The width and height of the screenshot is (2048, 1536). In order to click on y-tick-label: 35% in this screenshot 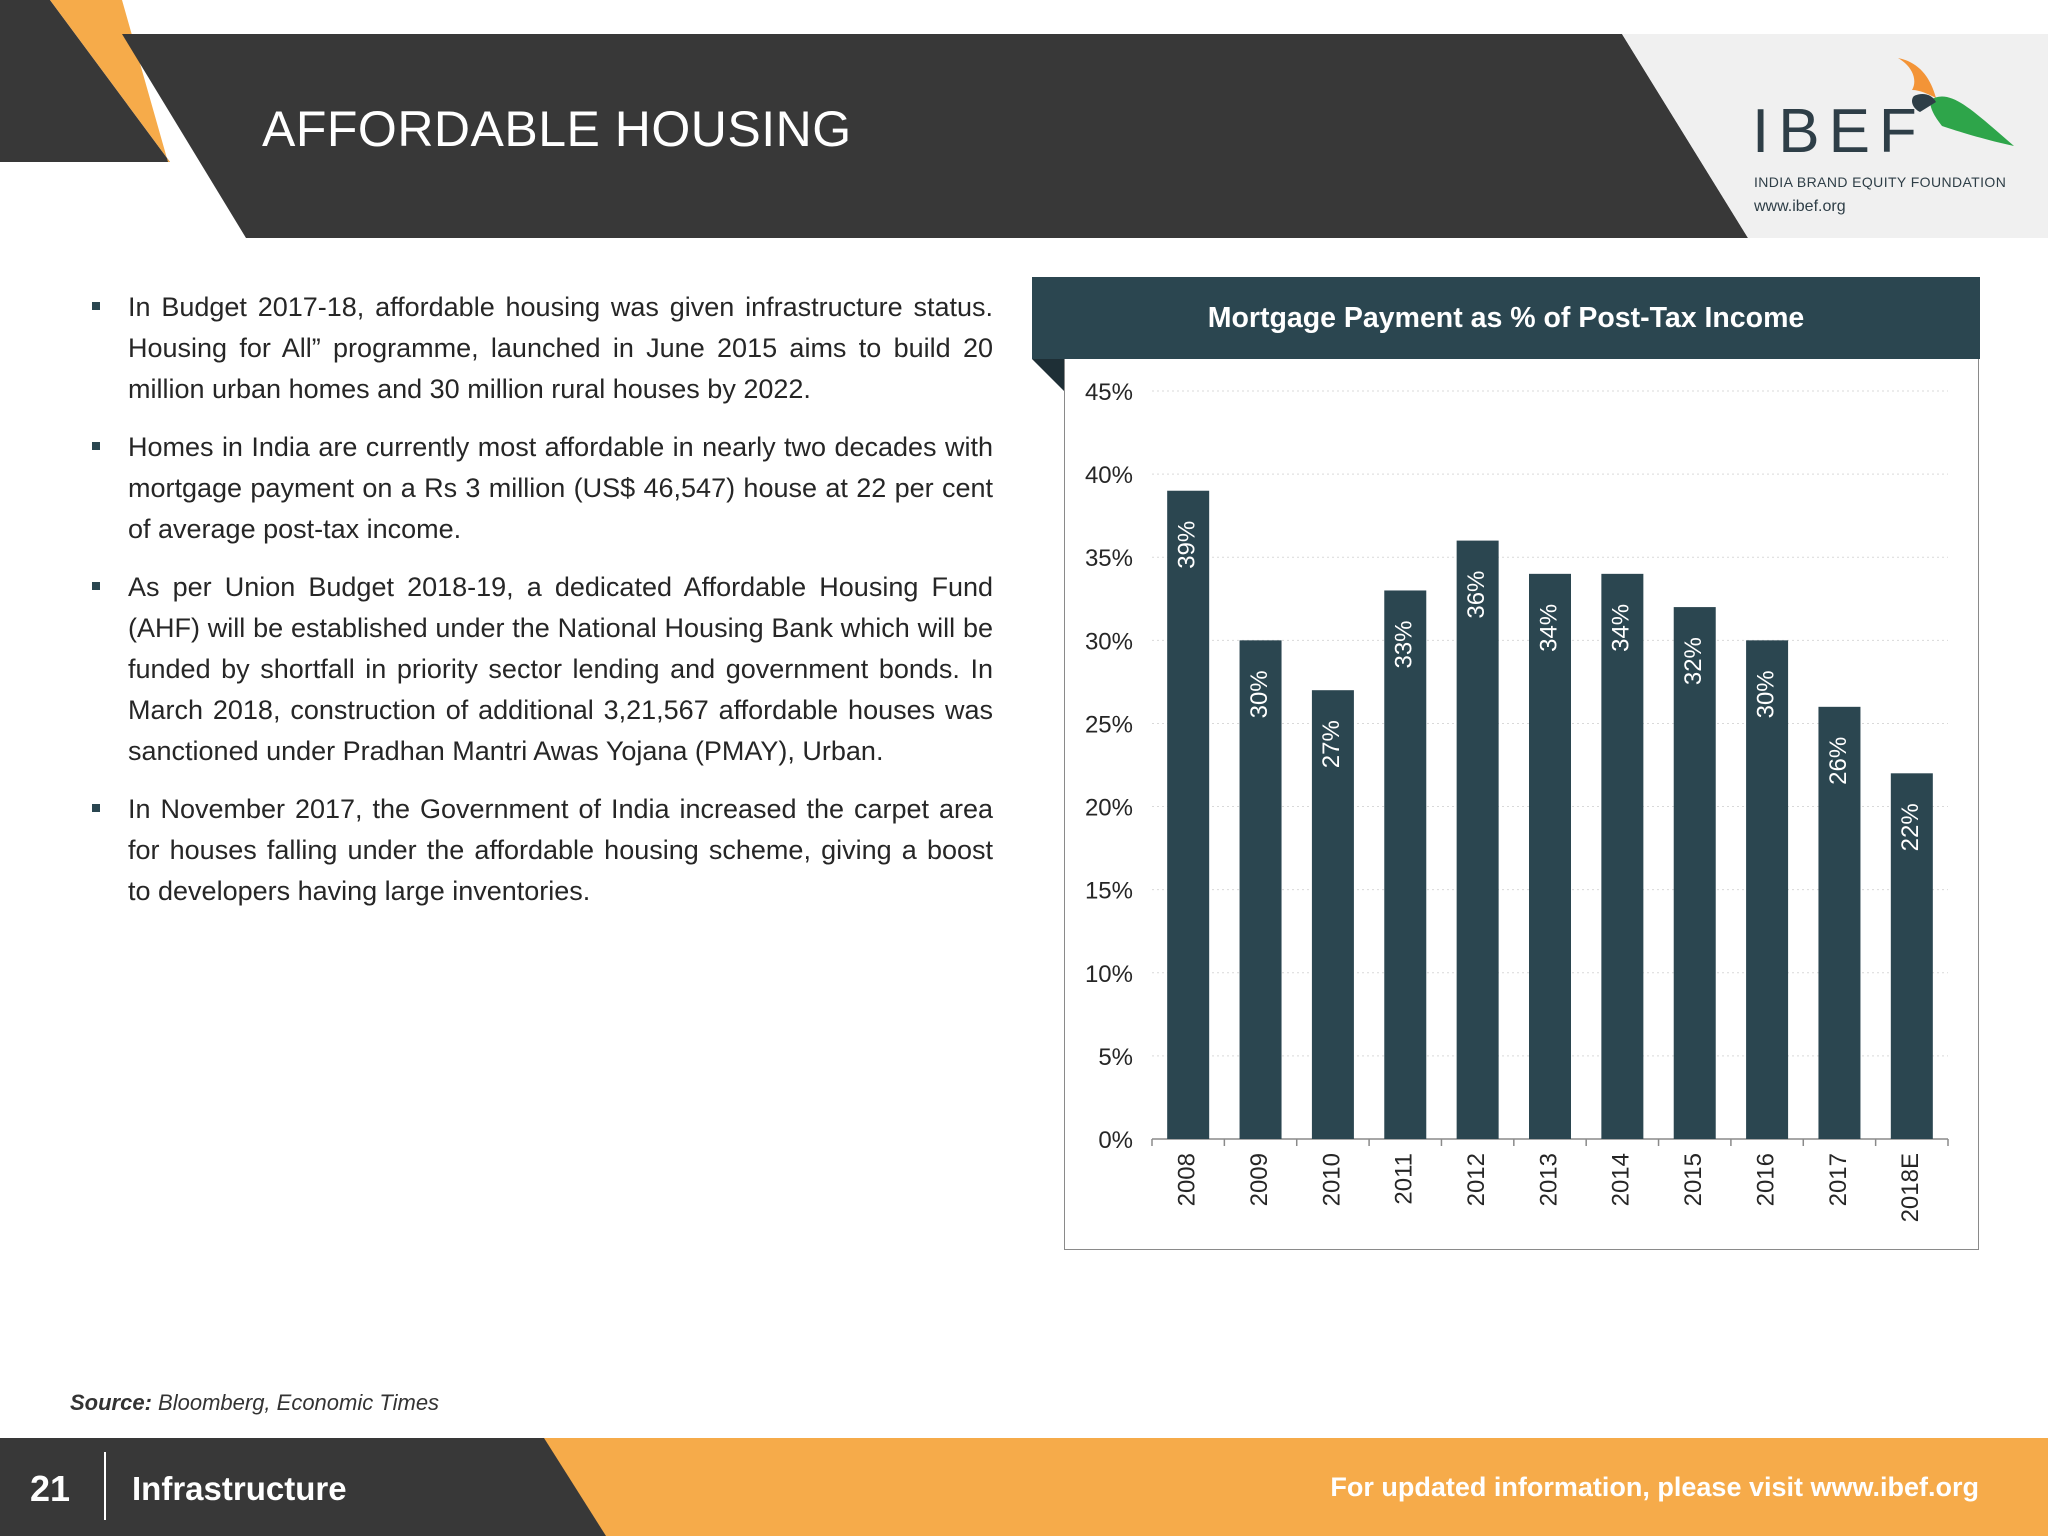, I will do `click(1109, 558)`.